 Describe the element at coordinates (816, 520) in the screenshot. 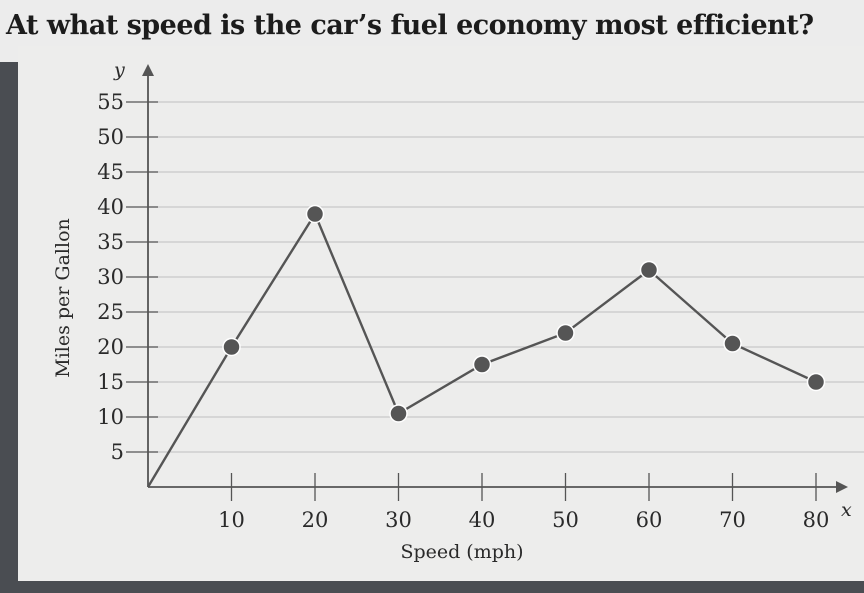

I see `x-tick-label-80: 80` at that location.